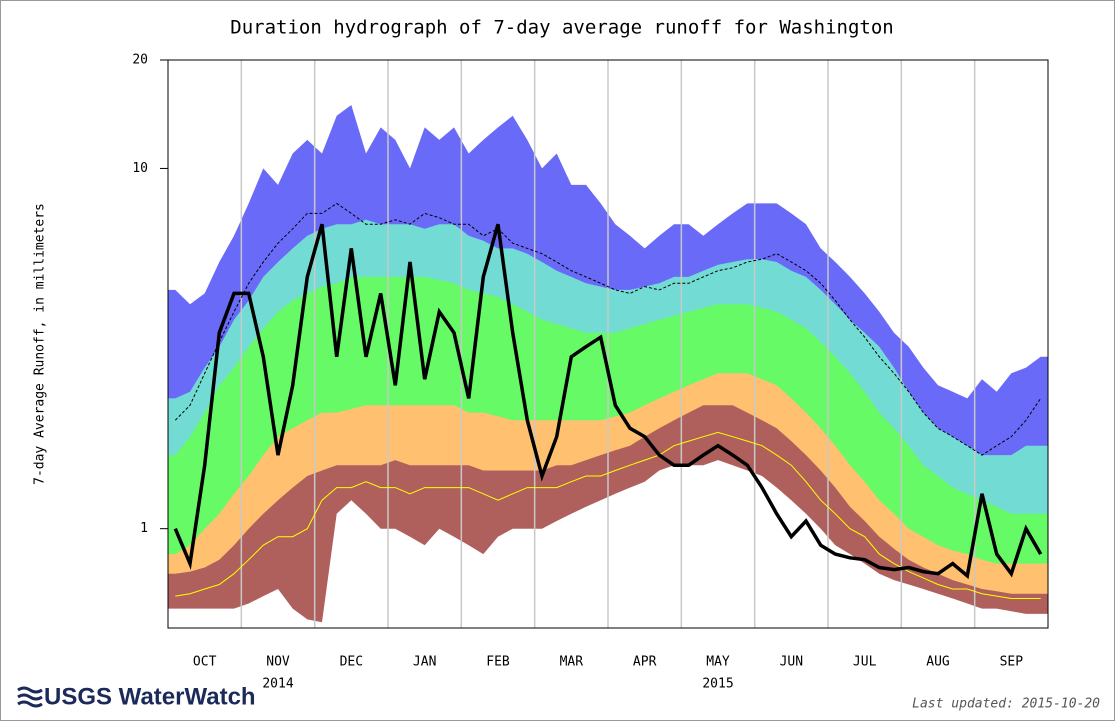  I want to click on x-tick-label: APR, so click(645, 662).